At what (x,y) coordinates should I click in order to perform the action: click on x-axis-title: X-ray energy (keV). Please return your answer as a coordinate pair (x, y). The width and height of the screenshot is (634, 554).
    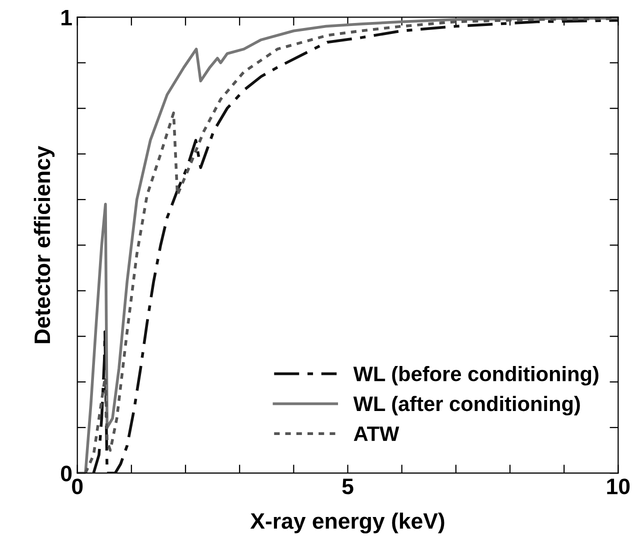
    Looking at the image, I should click on (347, 523).